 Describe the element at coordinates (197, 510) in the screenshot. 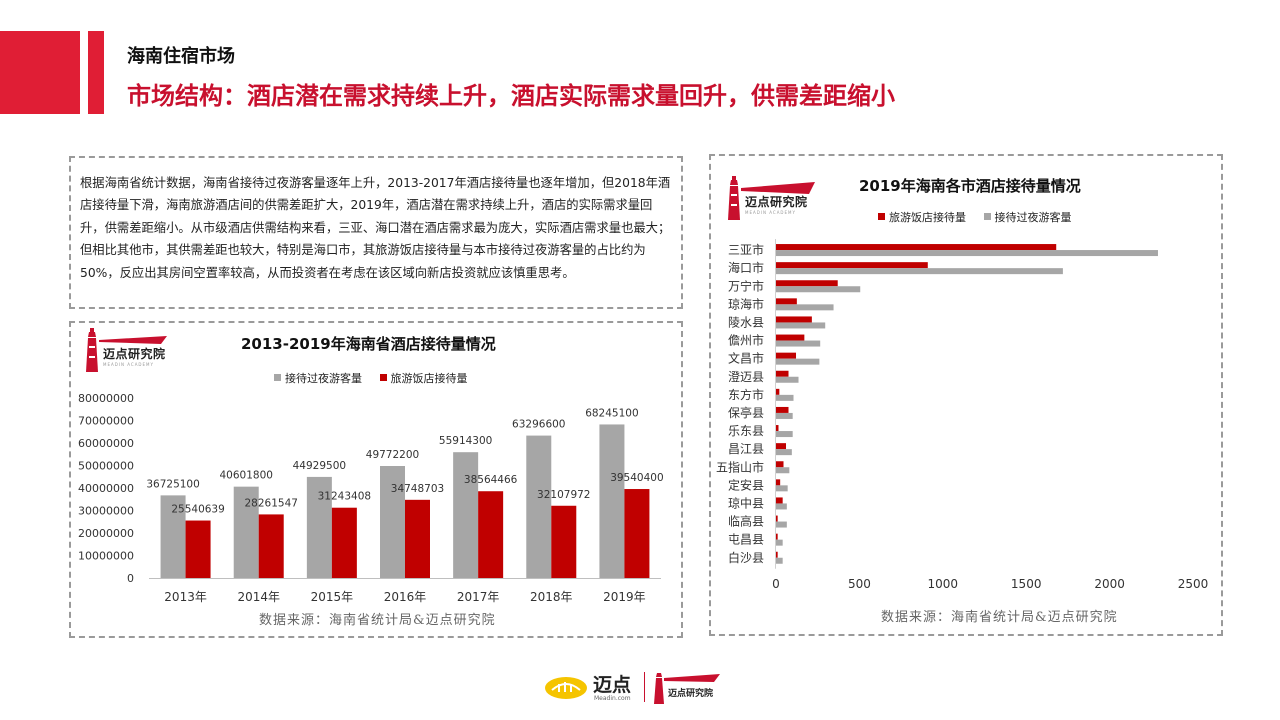

I see `data-label-hotel: 25540639` at that location.